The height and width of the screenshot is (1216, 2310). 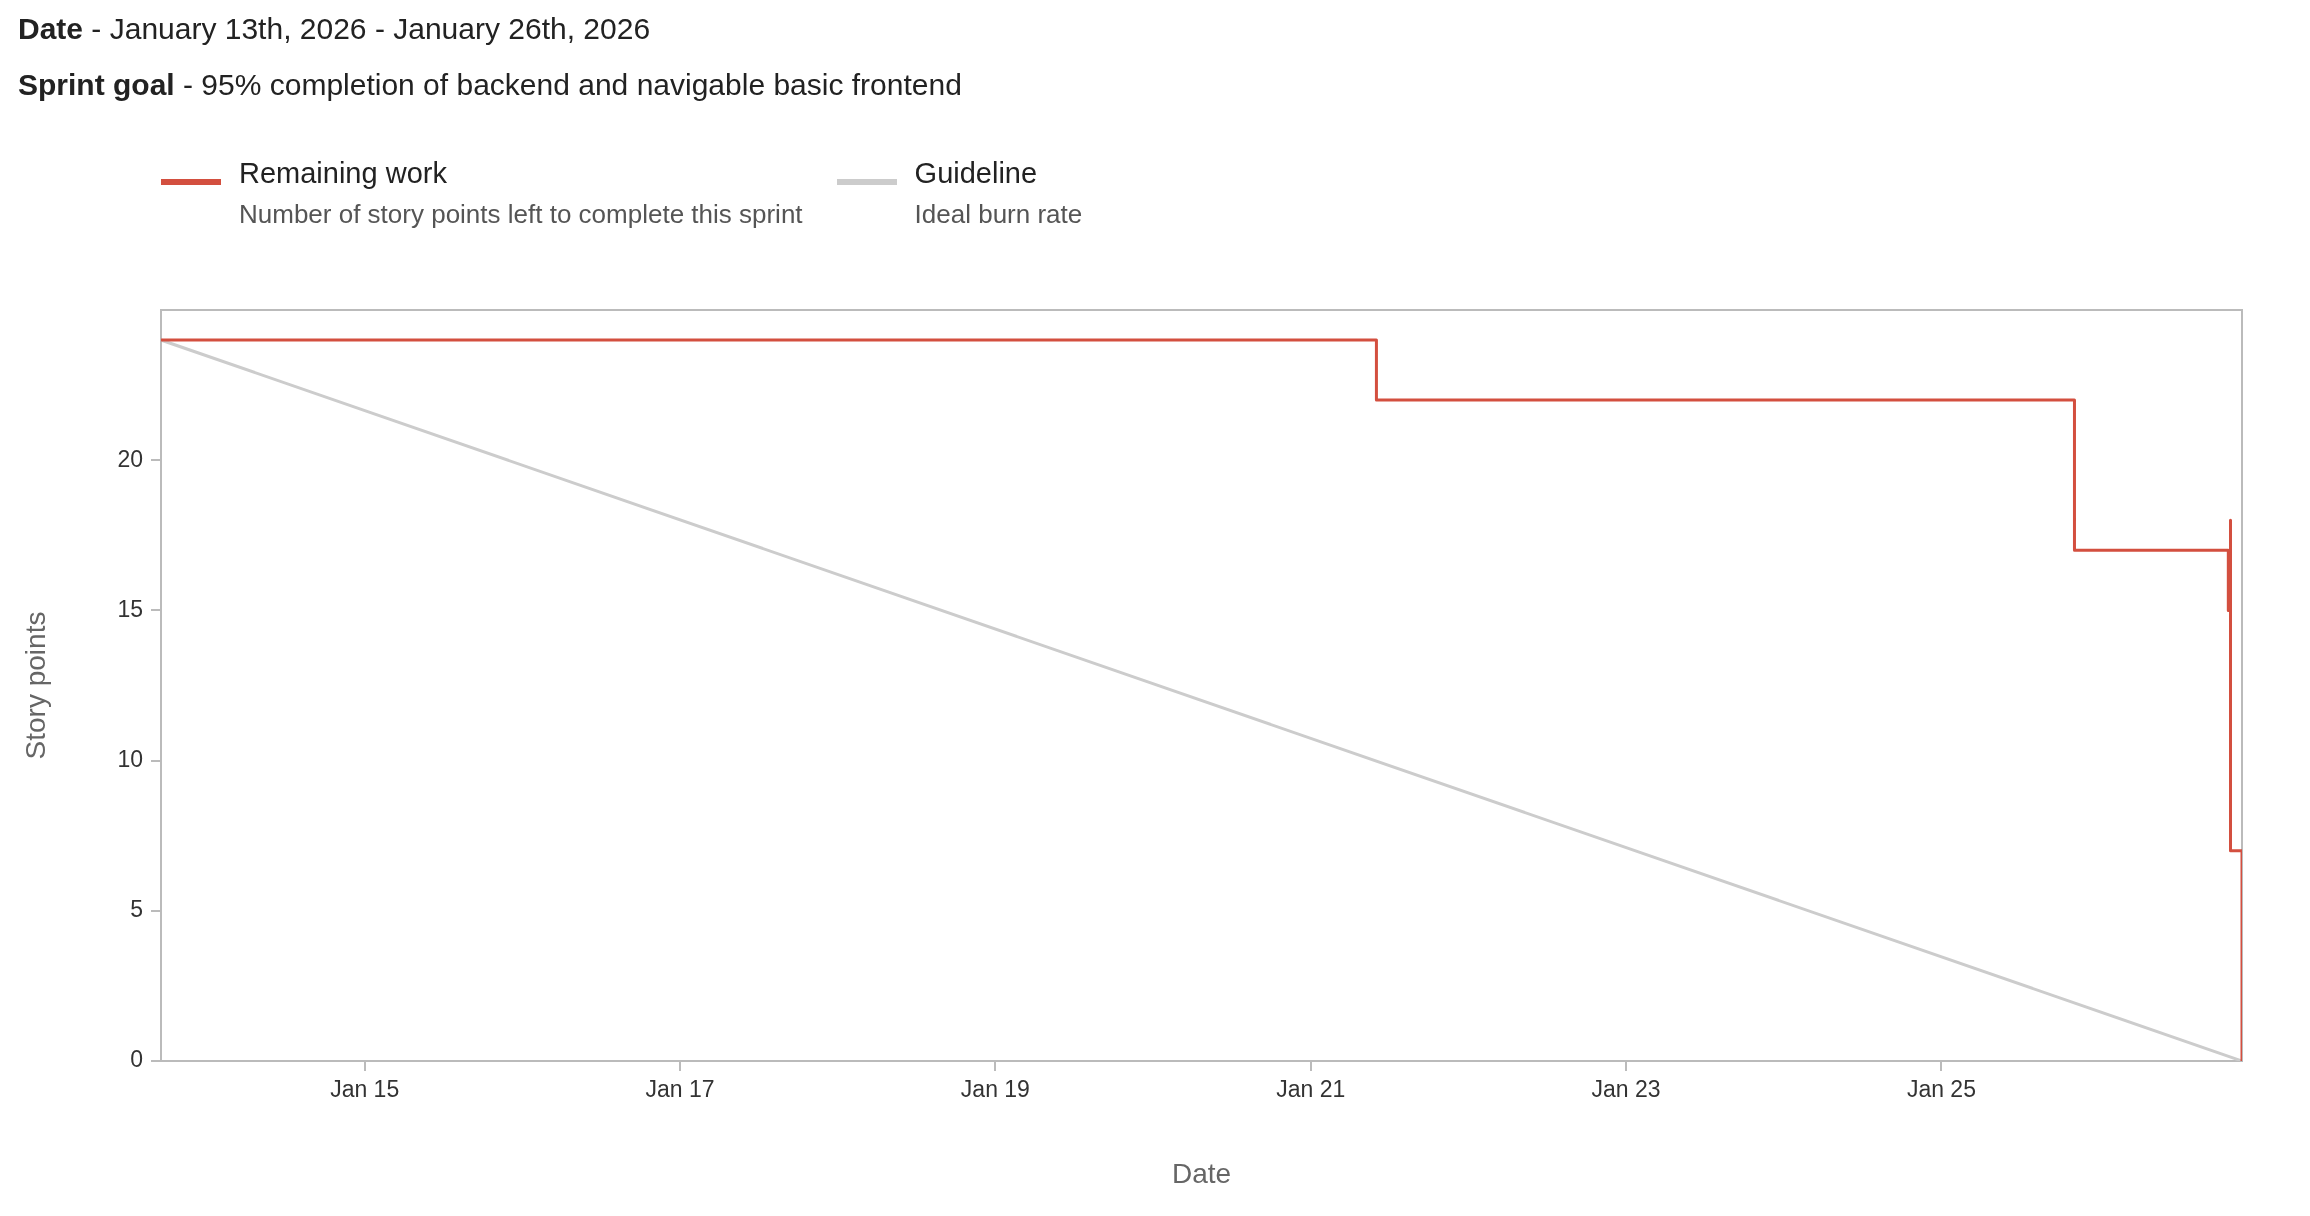 I want to click on x-tick-label: Jan 21, so click(x=1311, y=1089).